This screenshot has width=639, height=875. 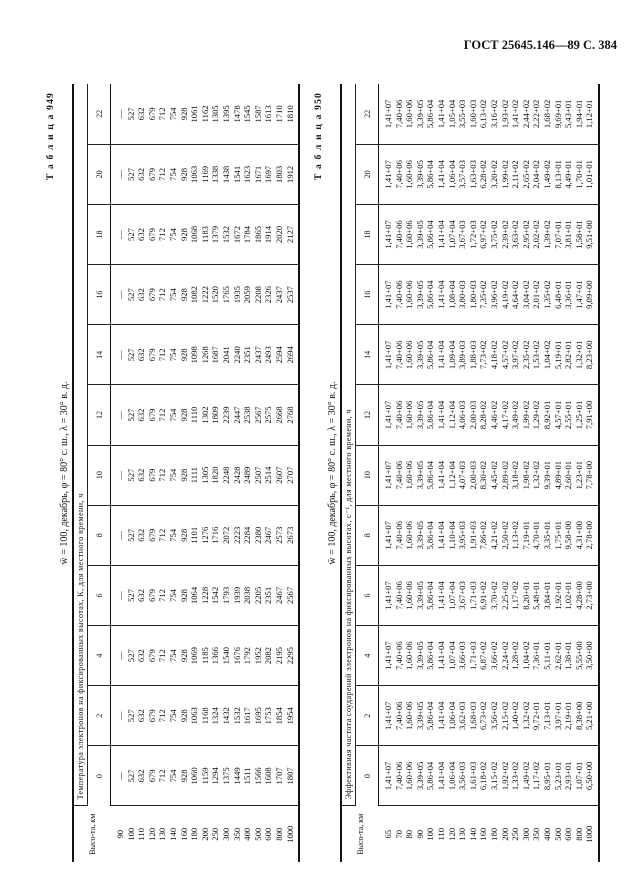 What do you see at coordinates (215, 475) in the screenshot?
I see `value-cell: 1820` at bounding box center [215, 475].